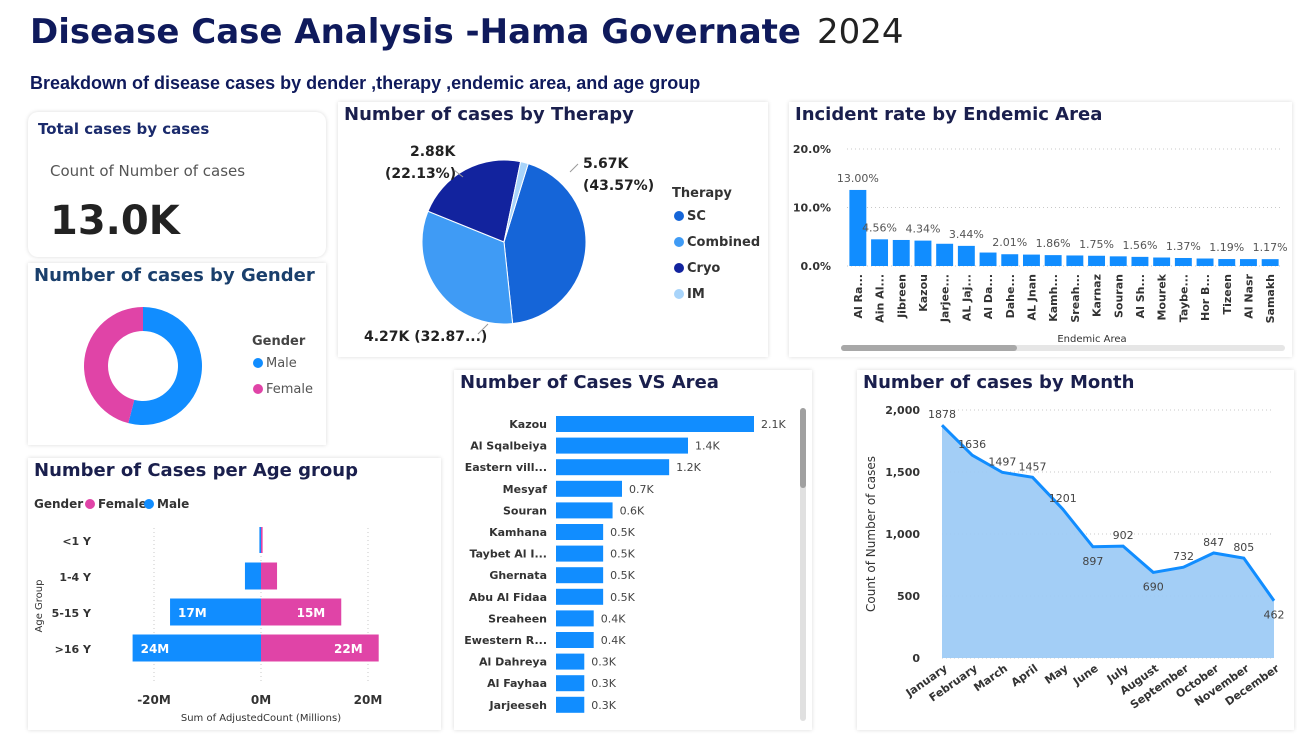 The width and height of the screenshot is (1297, 734). I want to click on area-scrollbar, so click(803, 564).